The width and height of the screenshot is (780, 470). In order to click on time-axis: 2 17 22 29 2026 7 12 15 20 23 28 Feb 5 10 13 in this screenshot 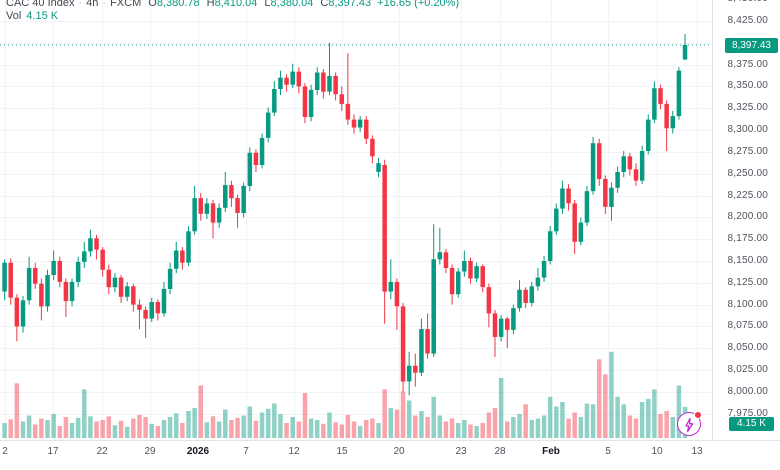, I will do `click(390, 455)`.